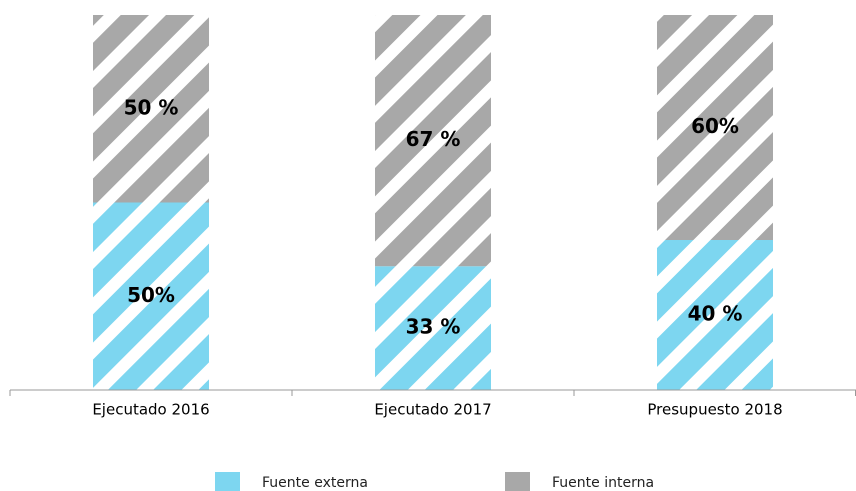 This screenshot has width=856, height=491. I want to click on data-label: 33 %, so click(433, 327).